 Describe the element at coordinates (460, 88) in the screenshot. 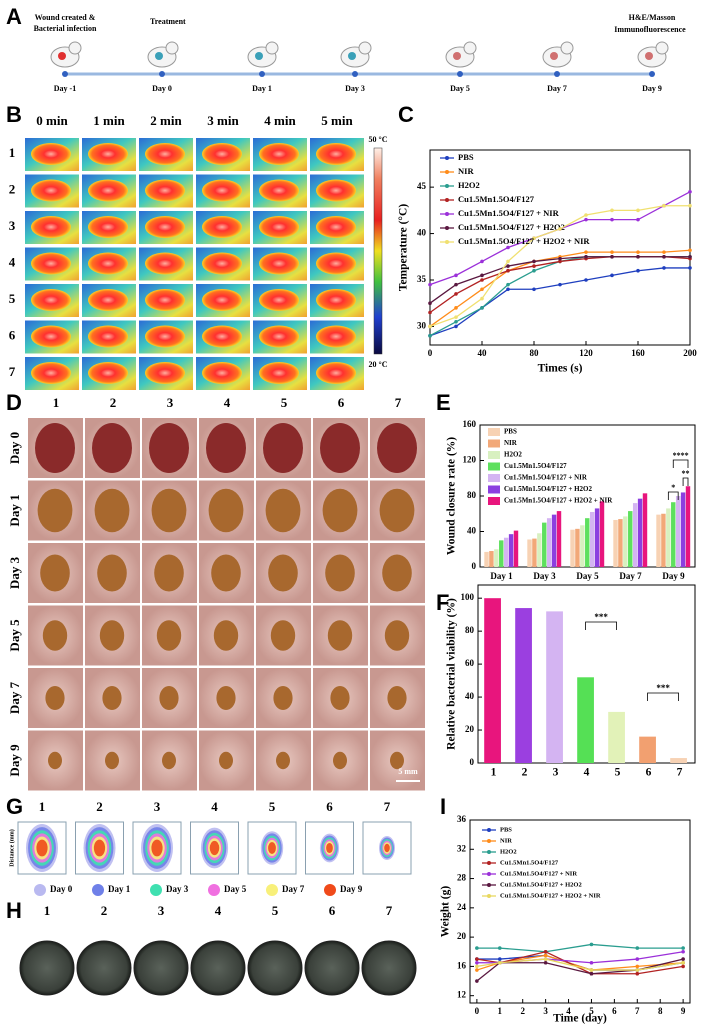

I see `day-label: Day 5` at that location.